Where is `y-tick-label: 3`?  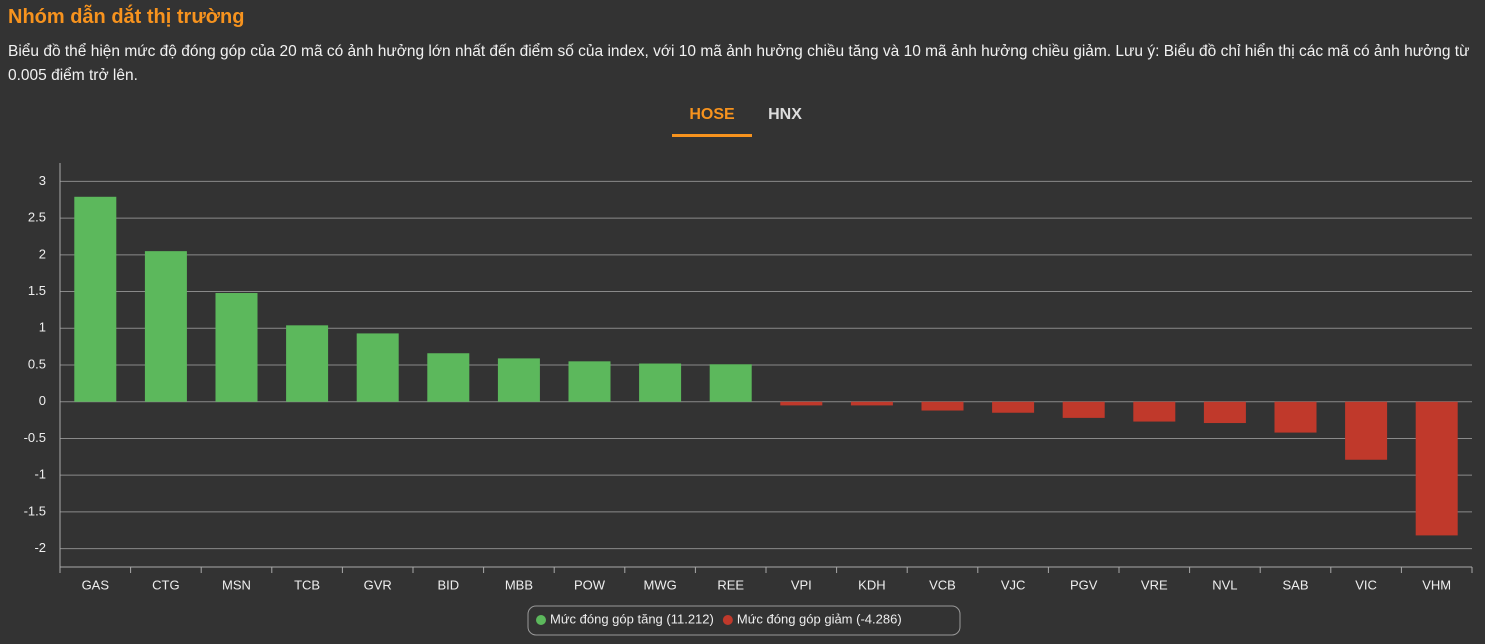
y-tick-label: 3 is located at coordinates (42, 180).